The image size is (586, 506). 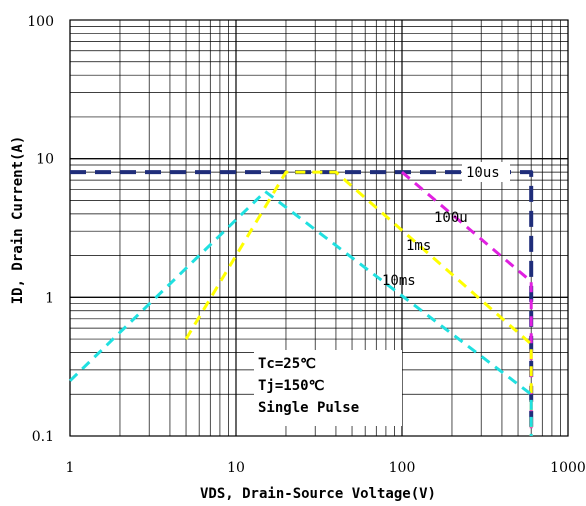 I want to click on x-tick-label: 1, so click(x=70, y=468).